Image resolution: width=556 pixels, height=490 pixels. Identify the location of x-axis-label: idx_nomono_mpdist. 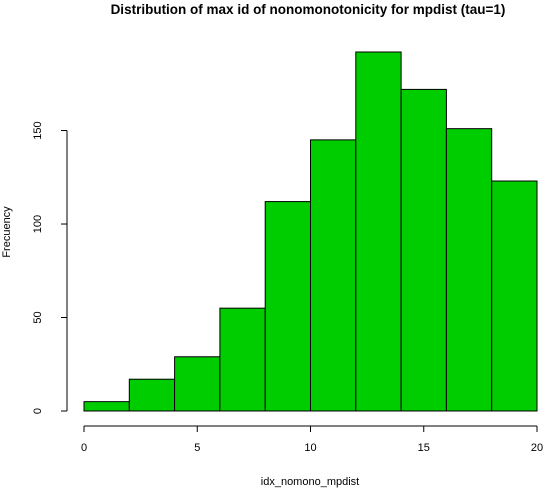
(310, 482).